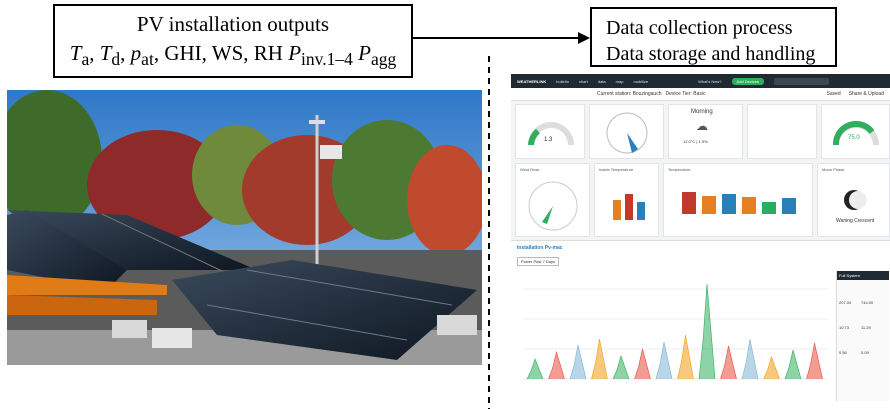  What do you see at coordinates (866, 94) in the screenshot?
I see `share-upload-button: Share & Upload` at bounding box center [866, 94].